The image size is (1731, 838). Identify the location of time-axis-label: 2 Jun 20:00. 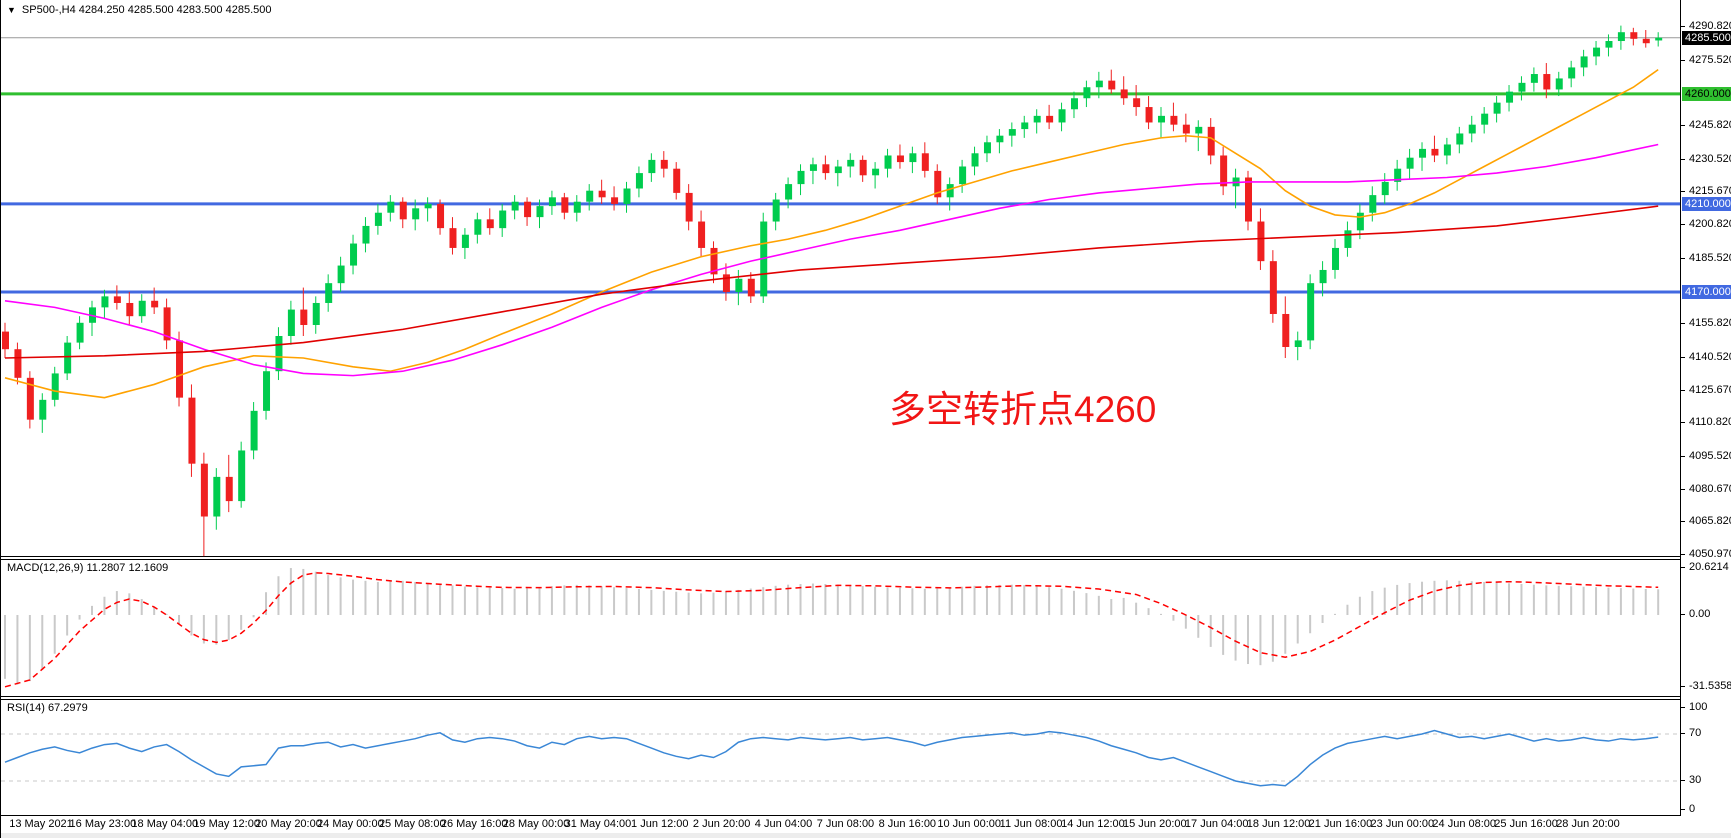
(721, 824).